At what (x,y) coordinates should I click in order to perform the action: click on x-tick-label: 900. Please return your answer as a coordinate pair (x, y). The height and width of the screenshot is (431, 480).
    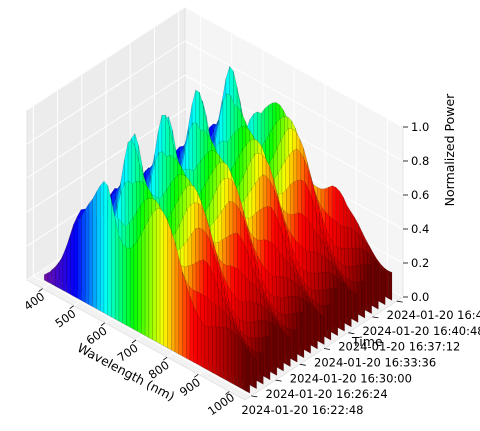
    Looking at the image, I should click on (190, 387).